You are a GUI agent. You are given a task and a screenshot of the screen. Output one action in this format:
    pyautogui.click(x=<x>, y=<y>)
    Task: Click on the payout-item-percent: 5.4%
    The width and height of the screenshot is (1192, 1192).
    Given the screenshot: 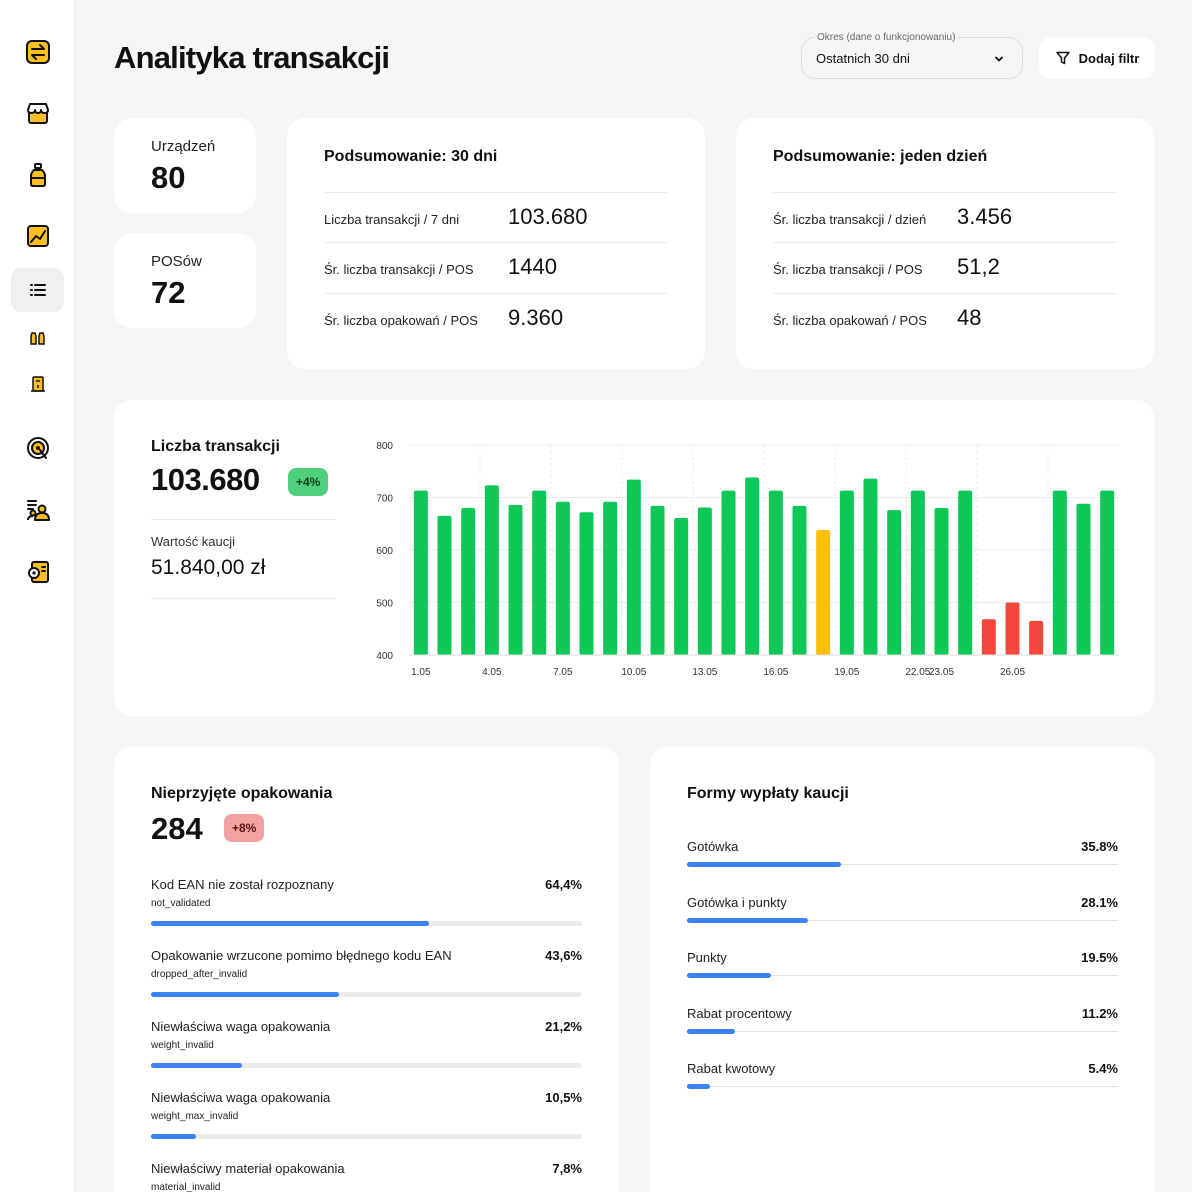 What is the action you would take?
    pyautogui.click(x=1103, y=1068)
    